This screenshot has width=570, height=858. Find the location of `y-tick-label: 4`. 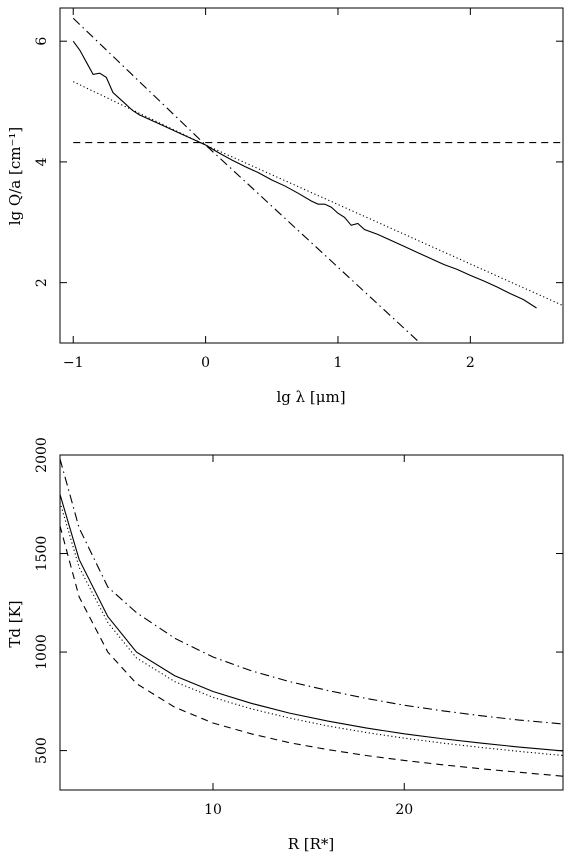

y-tick-label: 4 is located at coordinates (42, 161).